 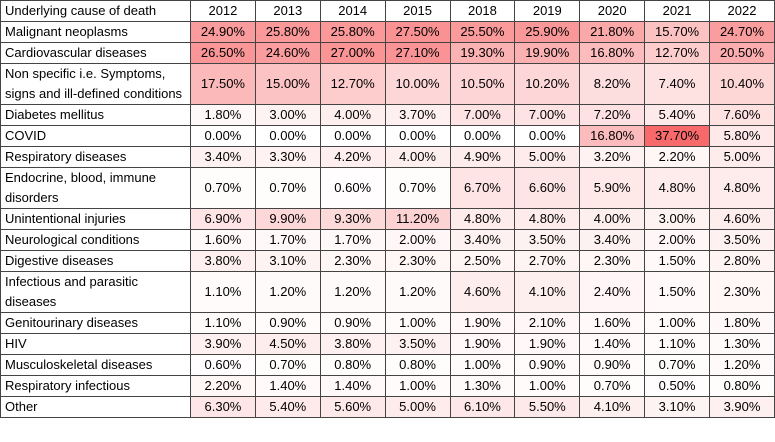 What do you see at coordinates (742, 157) in the screenshot?
I see `value-cell: 5.00%` at bounding box center [742, 157].